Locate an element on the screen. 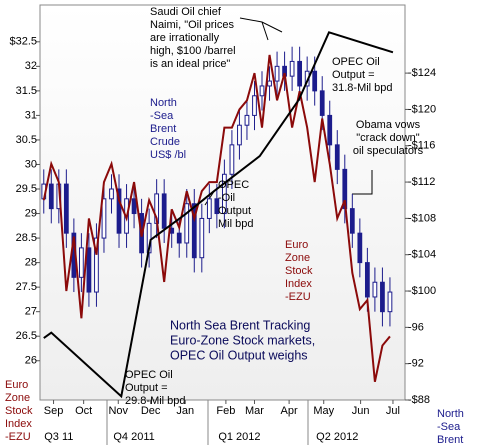  quarter-label: Q2 2012 is located at coordinates (337, 437).